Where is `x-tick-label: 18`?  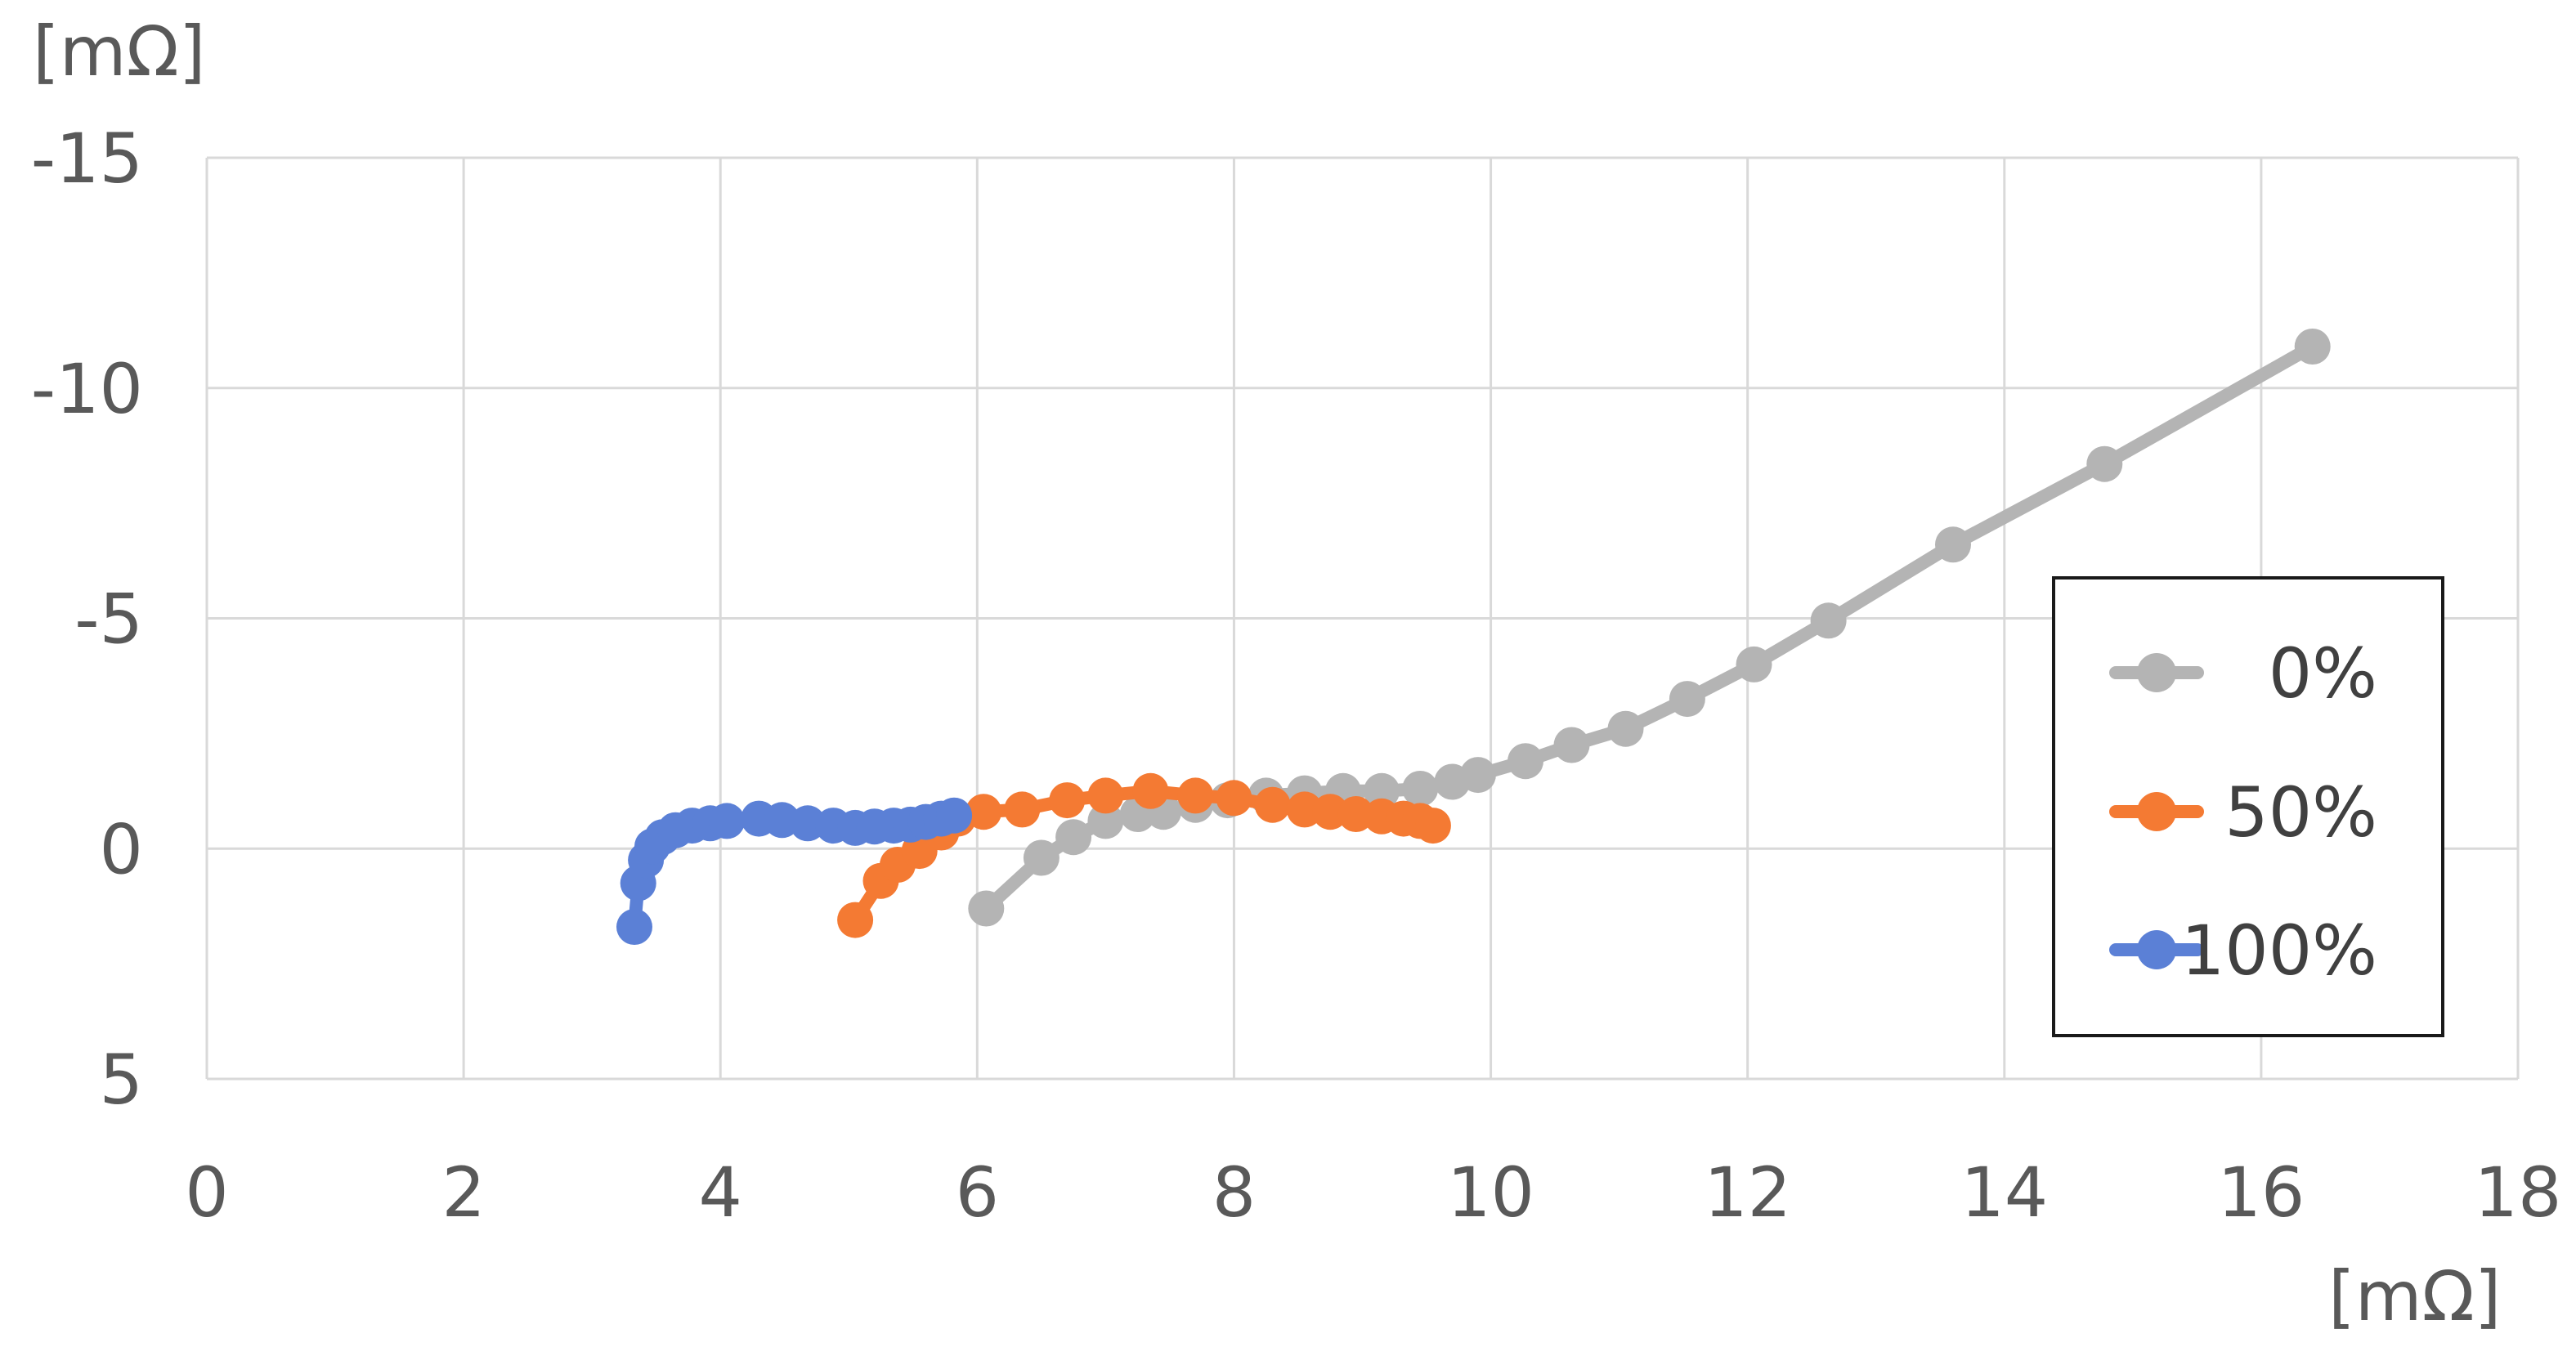
x-tick-label: 18 is located at coordinates (2519, 1192).